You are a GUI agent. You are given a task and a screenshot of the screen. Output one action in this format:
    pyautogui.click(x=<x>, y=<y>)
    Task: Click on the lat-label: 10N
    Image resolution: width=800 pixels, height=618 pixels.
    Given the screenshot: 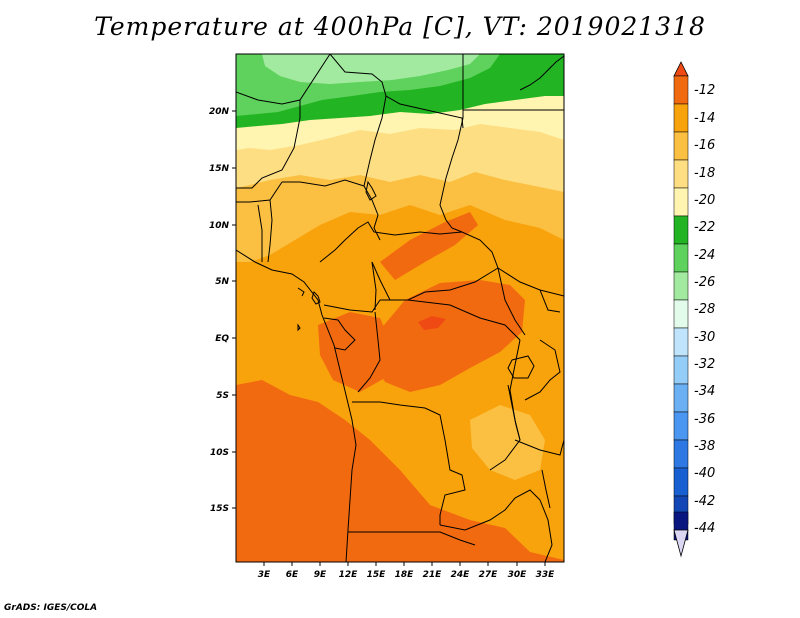 What is the action you would take?
    pyautogui.click(x=219, y=226)
    